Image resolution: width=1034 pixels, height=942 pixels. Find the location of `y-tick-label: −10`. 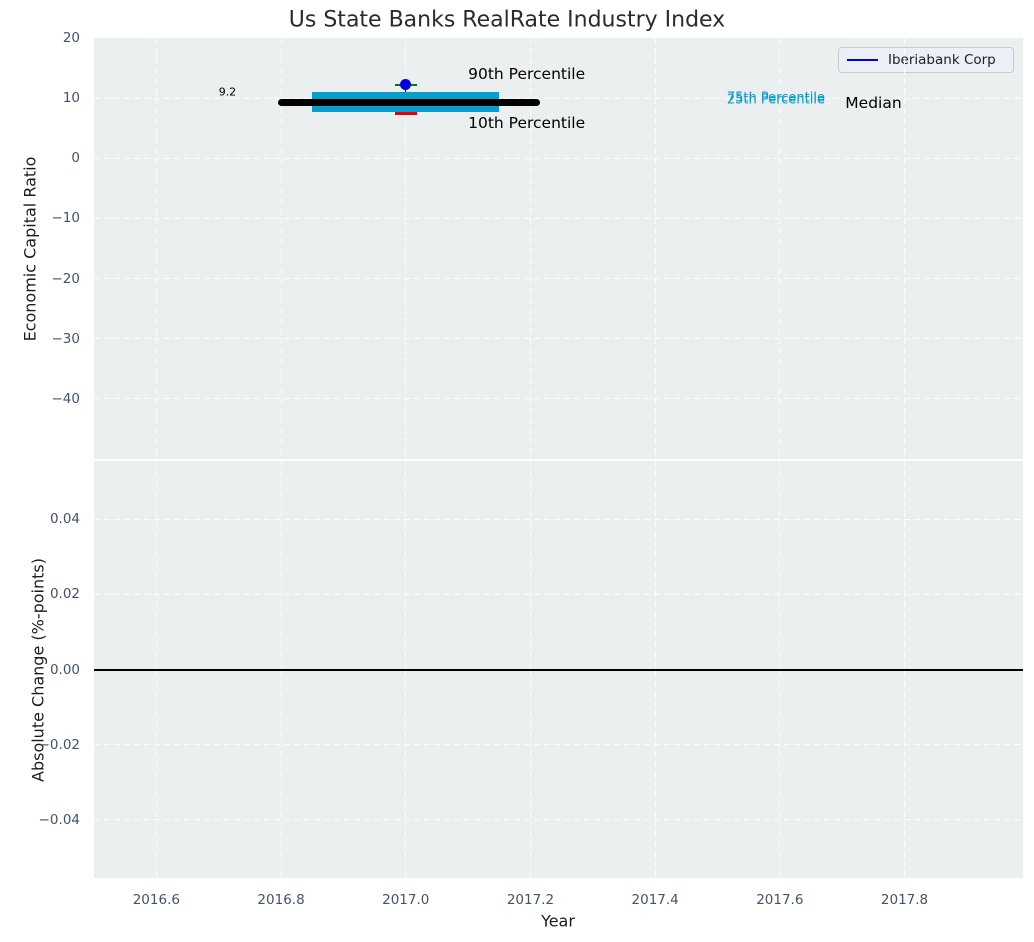

y-tick-label: −10 is located at coordinates (66, 218).